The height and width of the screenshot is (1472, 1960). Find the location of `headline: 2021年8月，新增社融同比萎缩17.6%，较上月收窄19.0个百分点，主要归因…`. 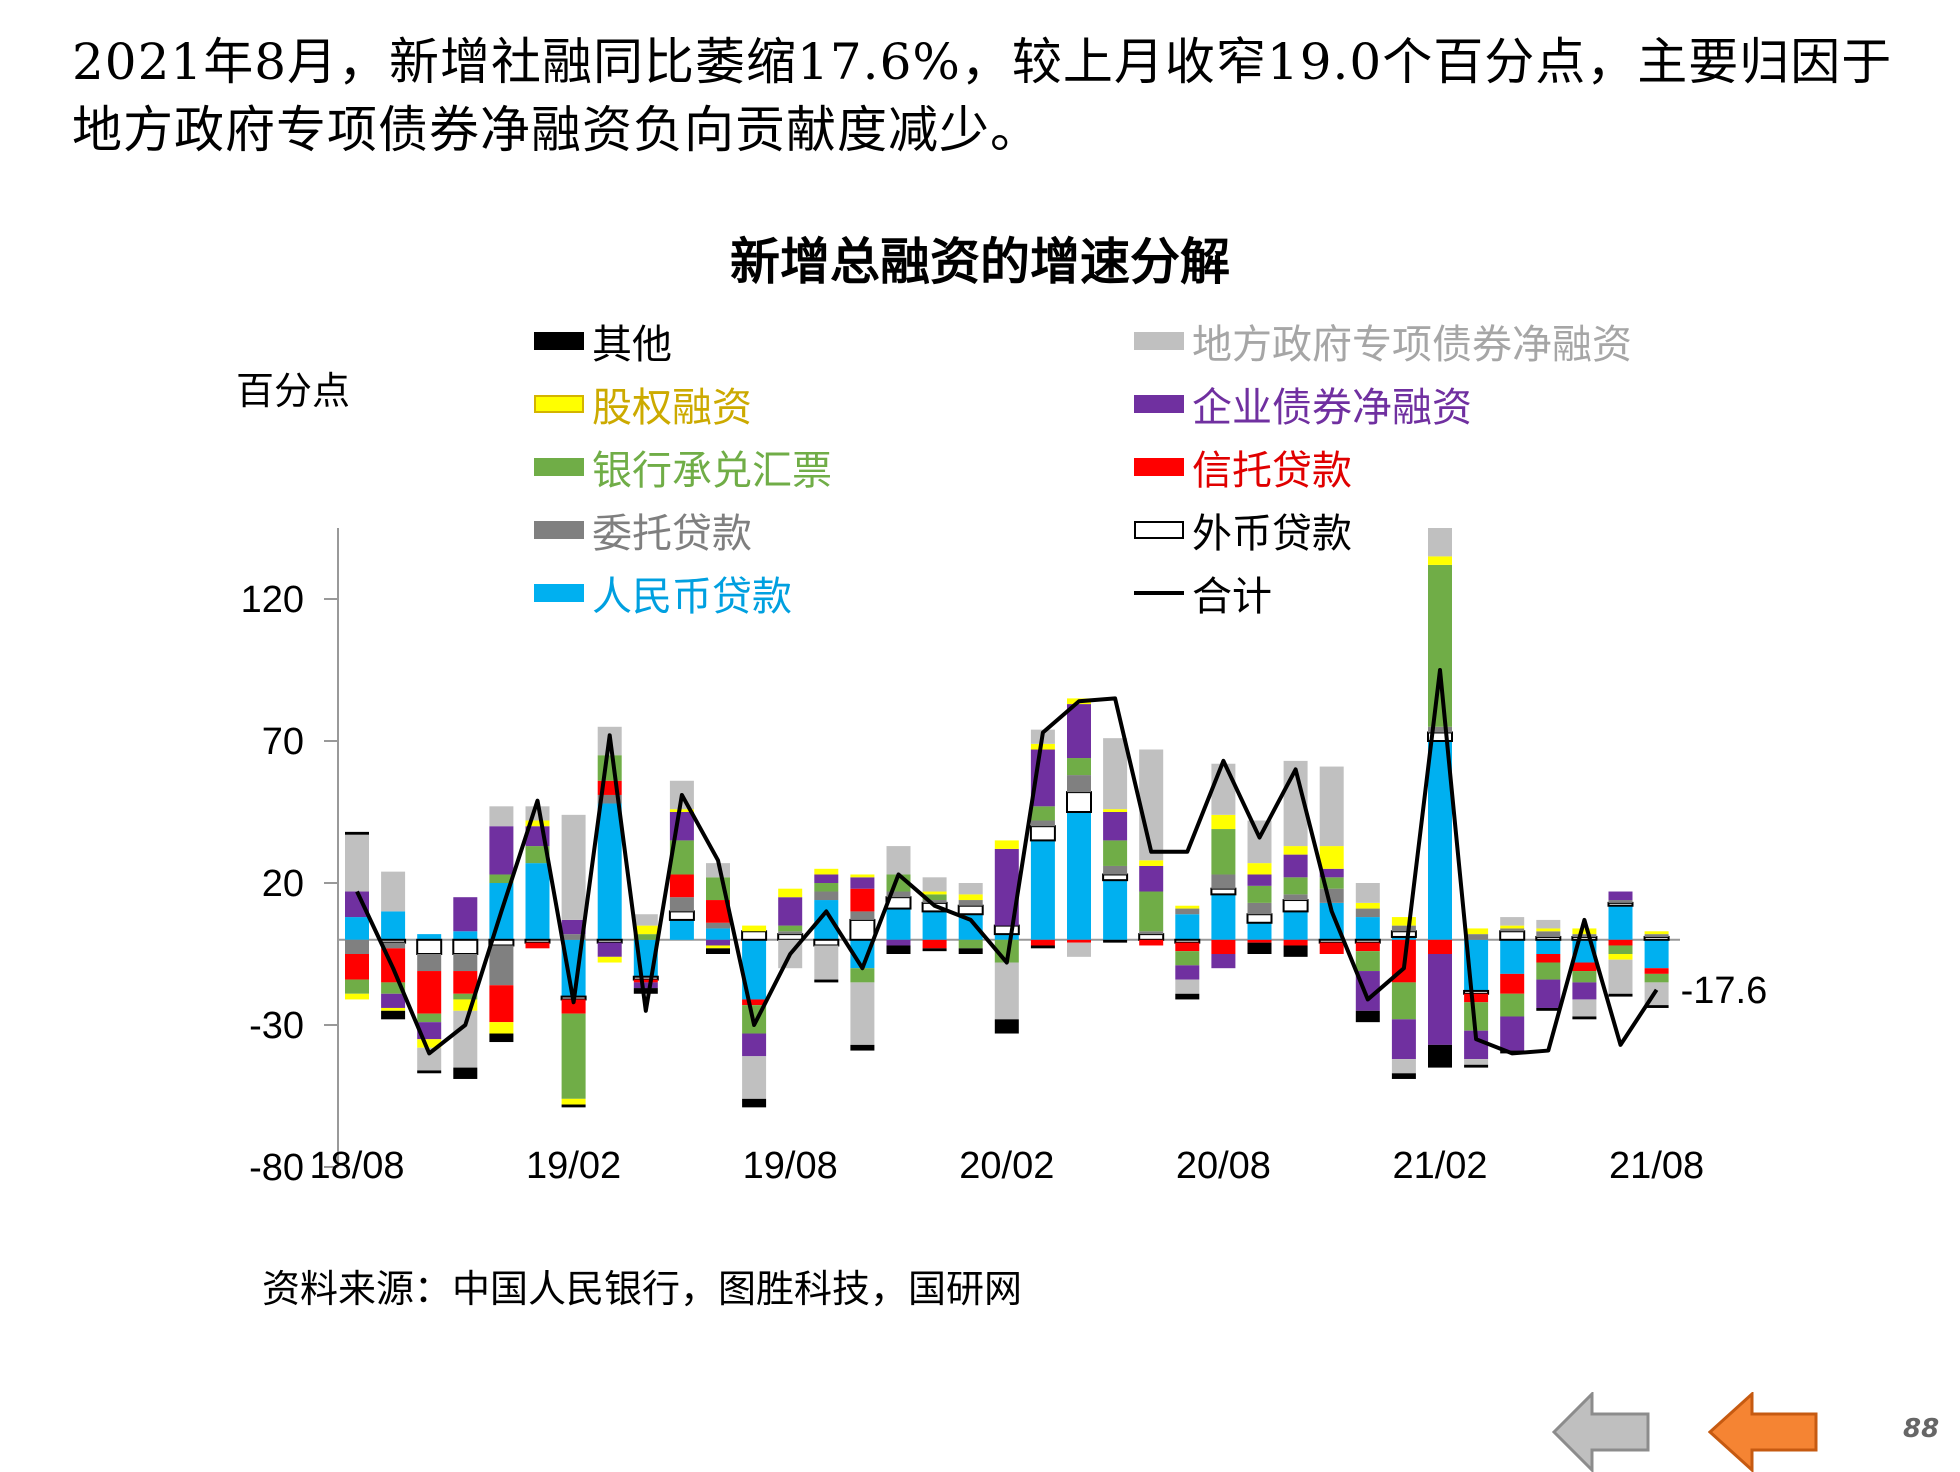

headline: 2021年8月，新增社融同比萎缩17.6%，较上月收窄19.0个百分点，主要归因… is located at coordinates (982, 96).